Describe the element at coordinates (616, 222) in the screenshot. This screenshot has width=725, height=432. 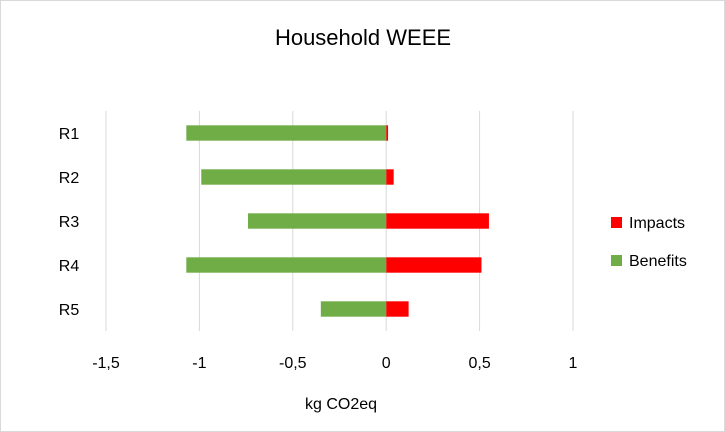
I see `legend-swatch-impacts` at that location.